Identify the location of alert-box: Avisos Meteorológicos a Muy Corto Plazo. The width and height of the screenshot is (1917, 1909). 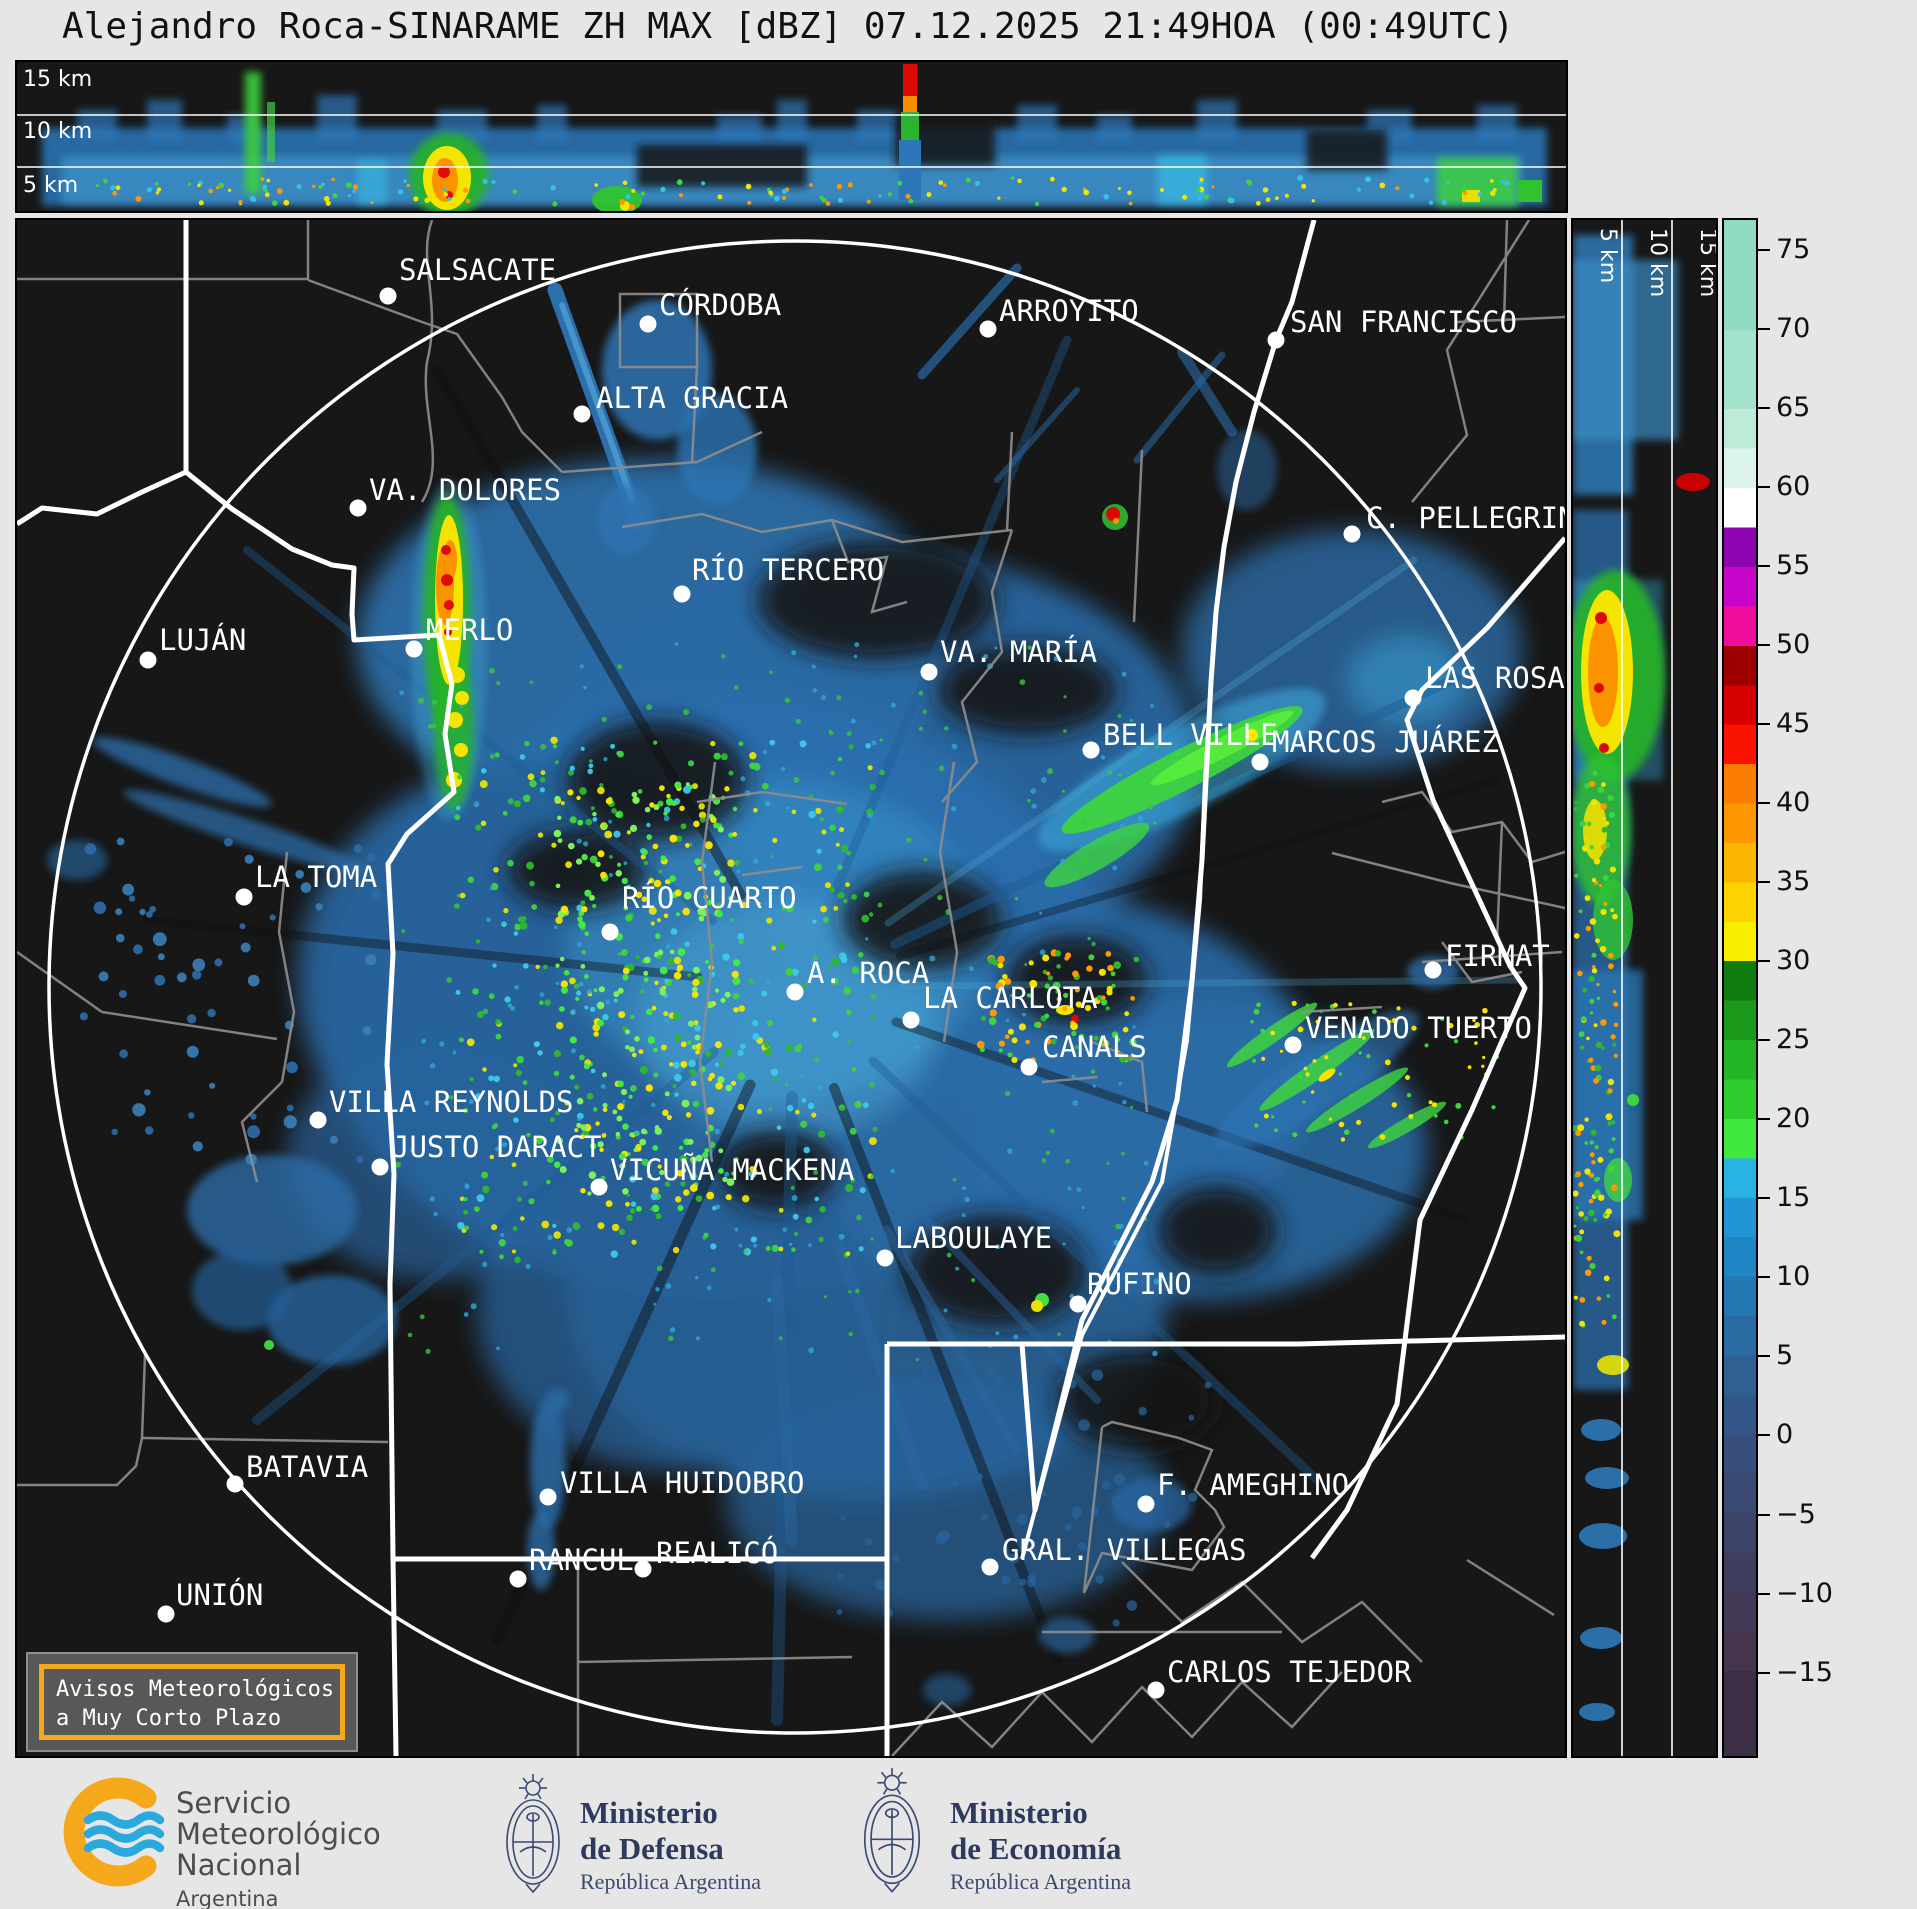
(192, 1702).